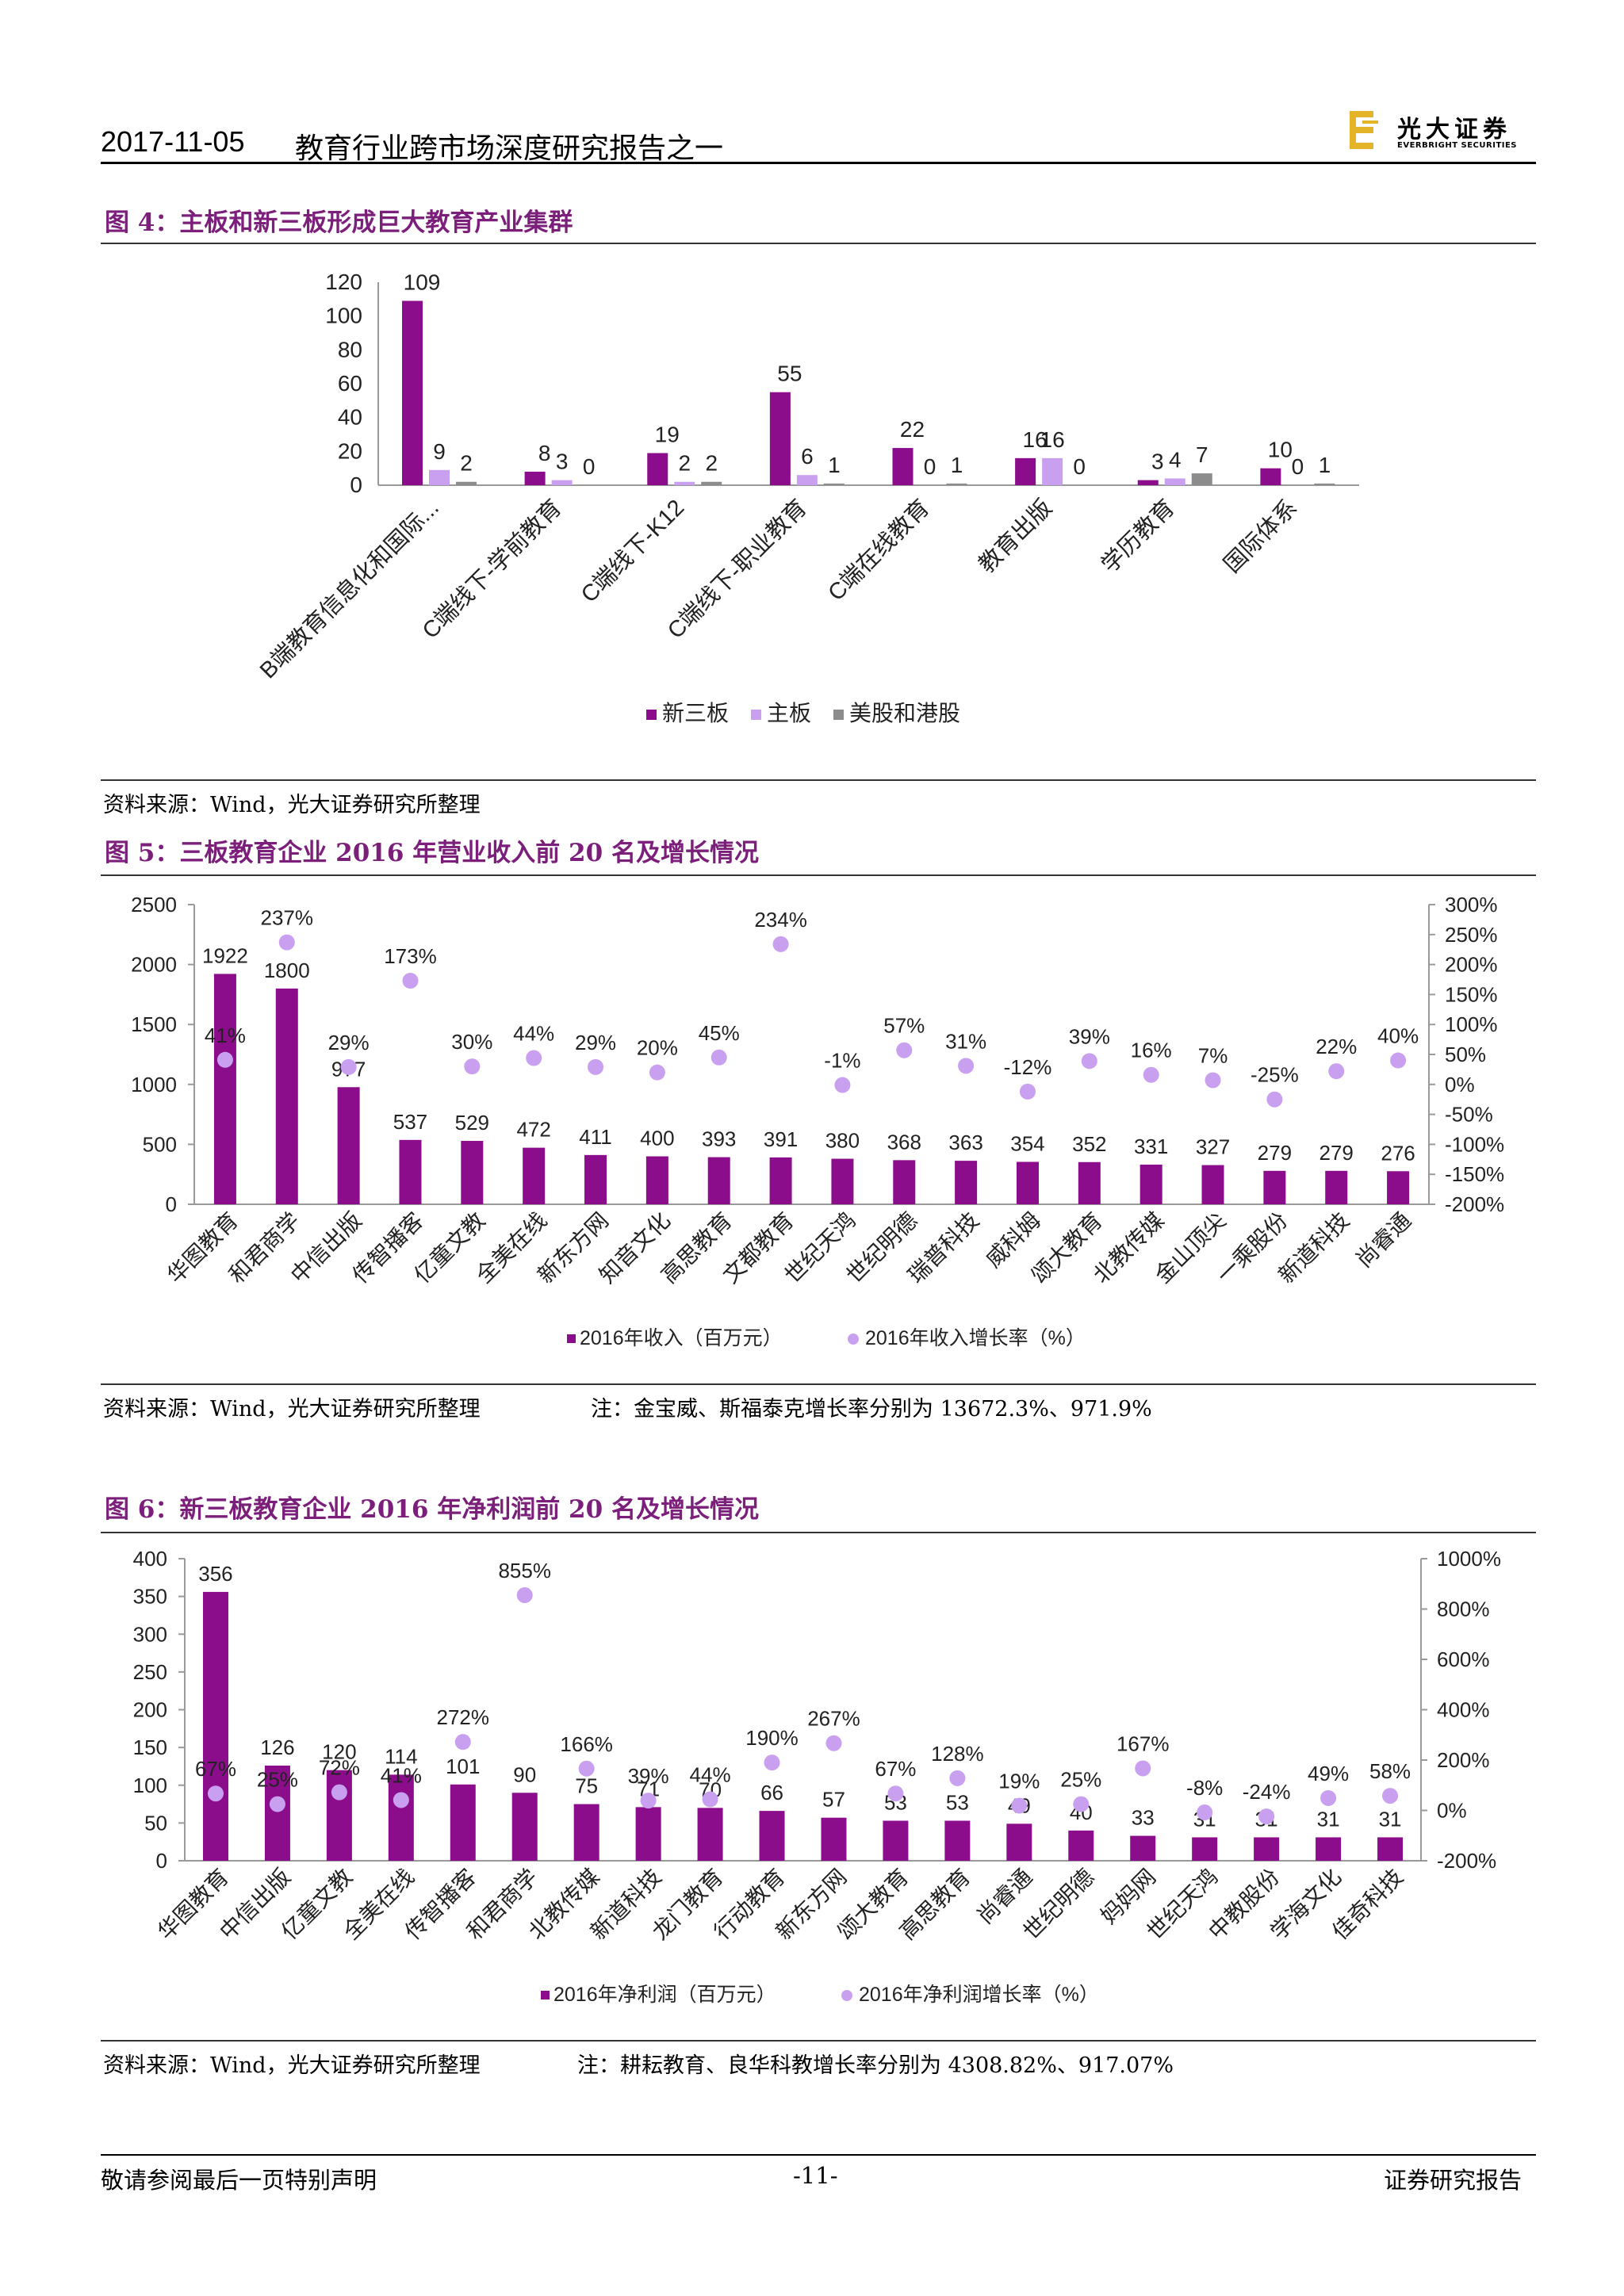  I want to click on x-tick-label: 学历教育, so click(1137, 536).